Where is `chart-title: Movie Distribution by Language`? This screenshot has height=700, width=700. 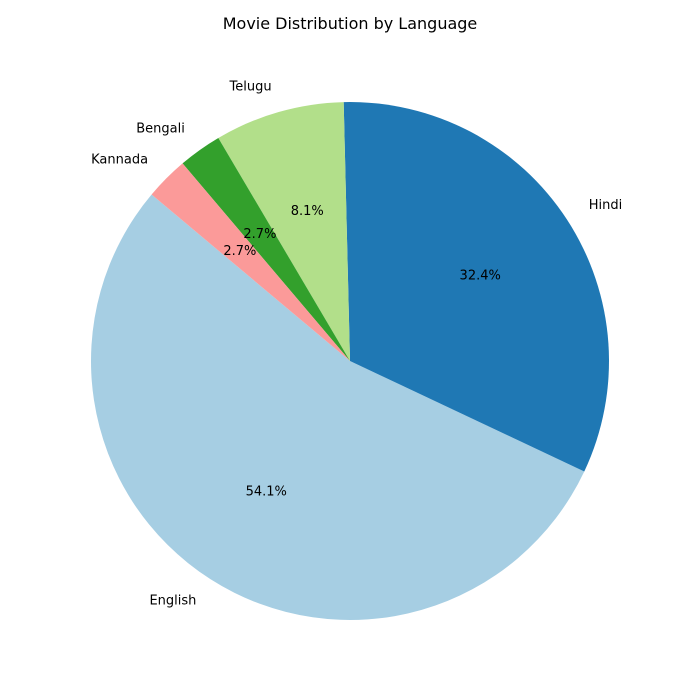 chart-title: Movie Distribution by Language is located at coordinates (350, 23).